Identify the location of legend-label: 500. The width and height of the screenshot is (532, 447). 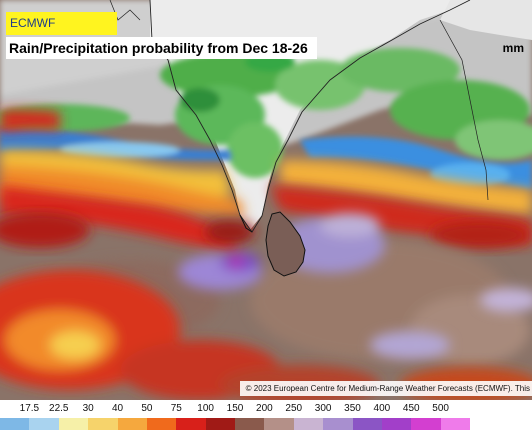
(440, 408).